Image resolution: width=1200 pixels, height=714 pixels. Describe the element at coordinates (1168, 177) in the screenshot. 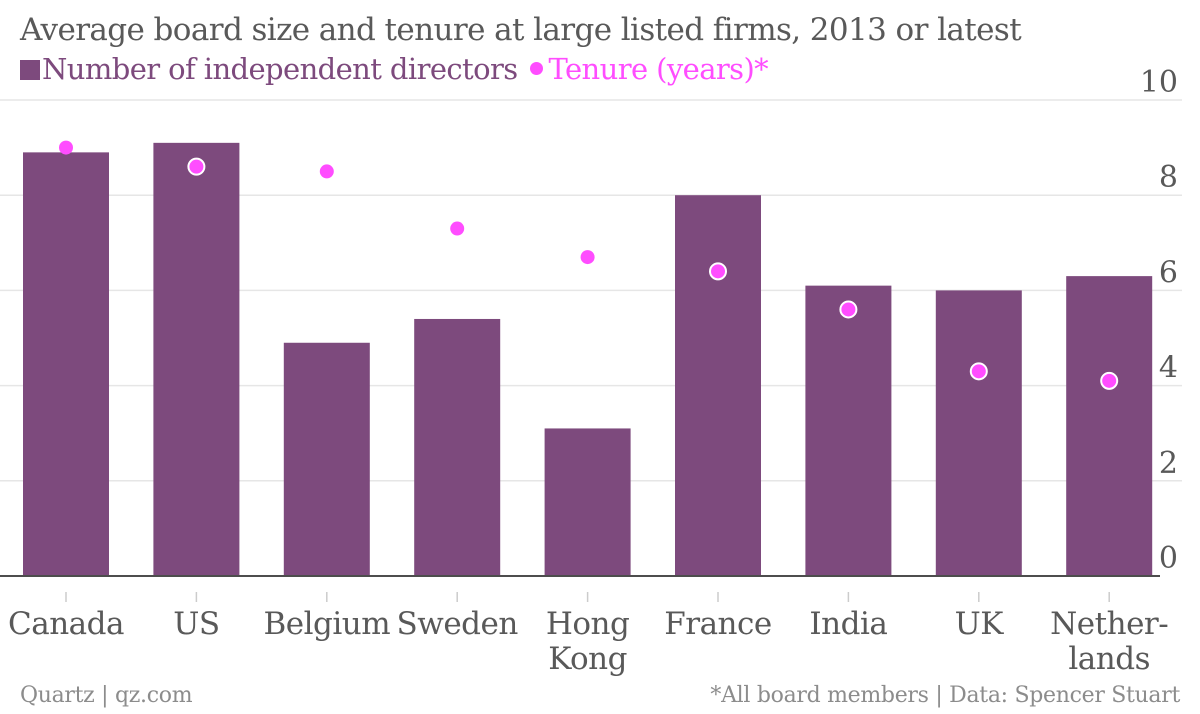

I see `y-tick-label: 8` at that location.